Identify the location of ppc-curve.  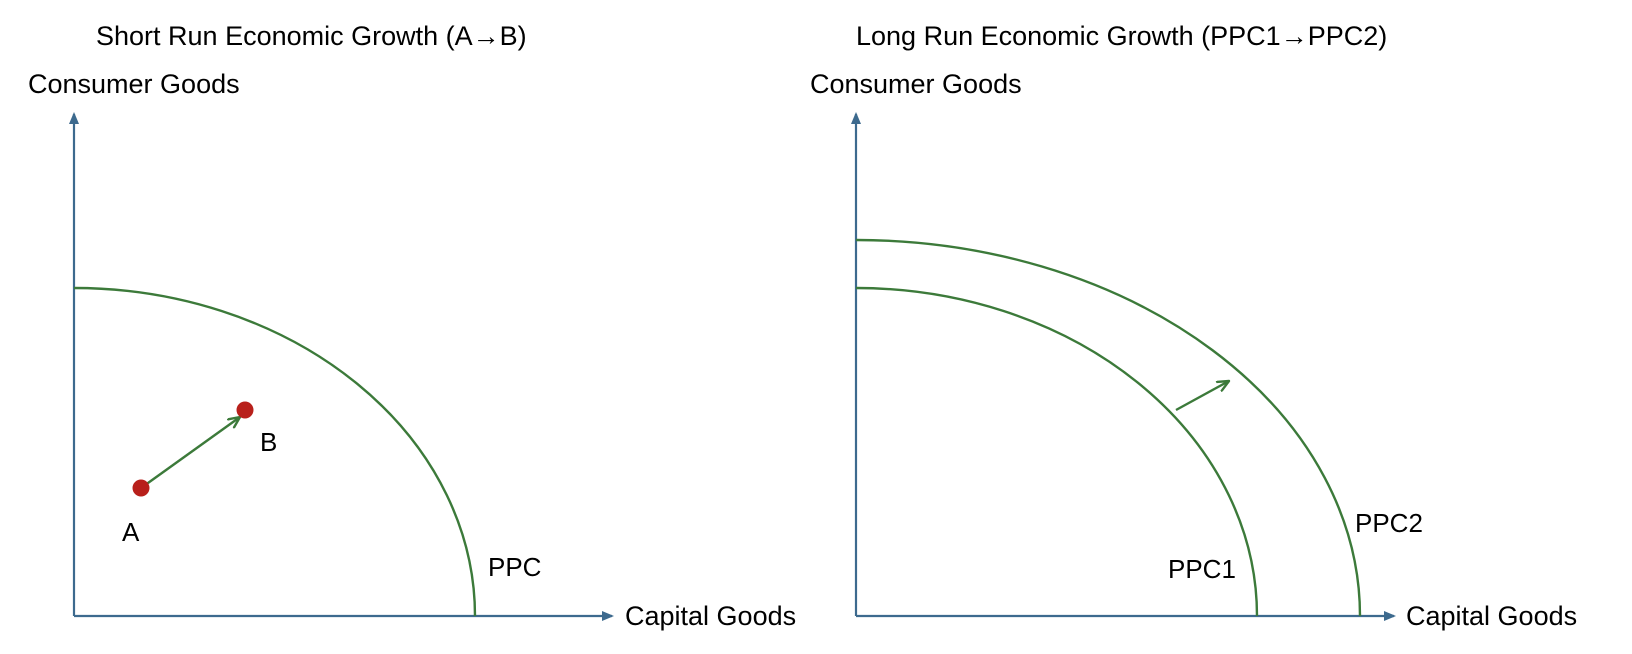
(275, 451).